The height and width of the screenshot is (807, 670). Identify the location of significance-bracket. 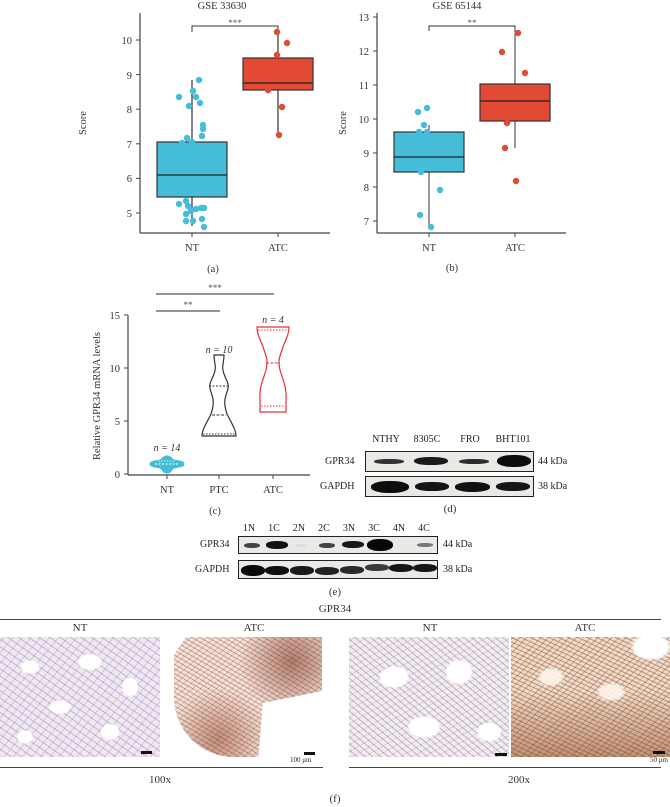
(472, 28).